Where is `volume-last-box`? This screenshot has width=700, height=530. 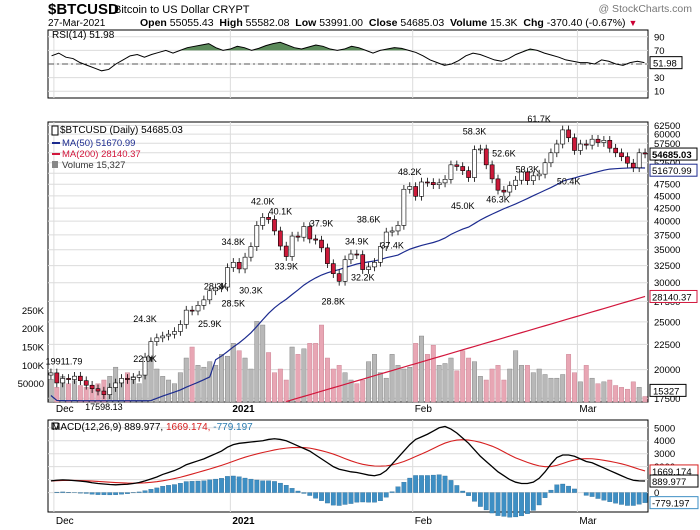
volume-last-box is located at coordinates (668, 390).